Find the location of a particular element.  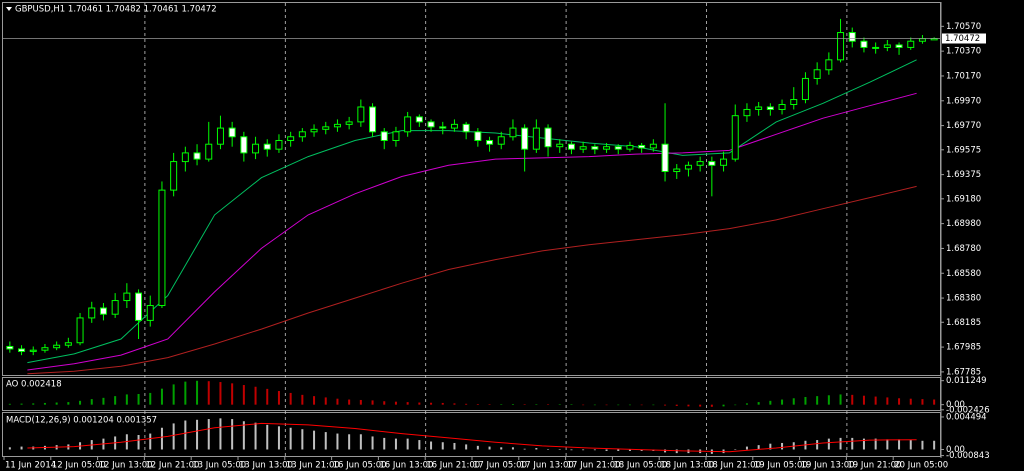

macd-title: MACD(12,26,9) 0.001204 0.001357 is located at coordinates (81, 421).